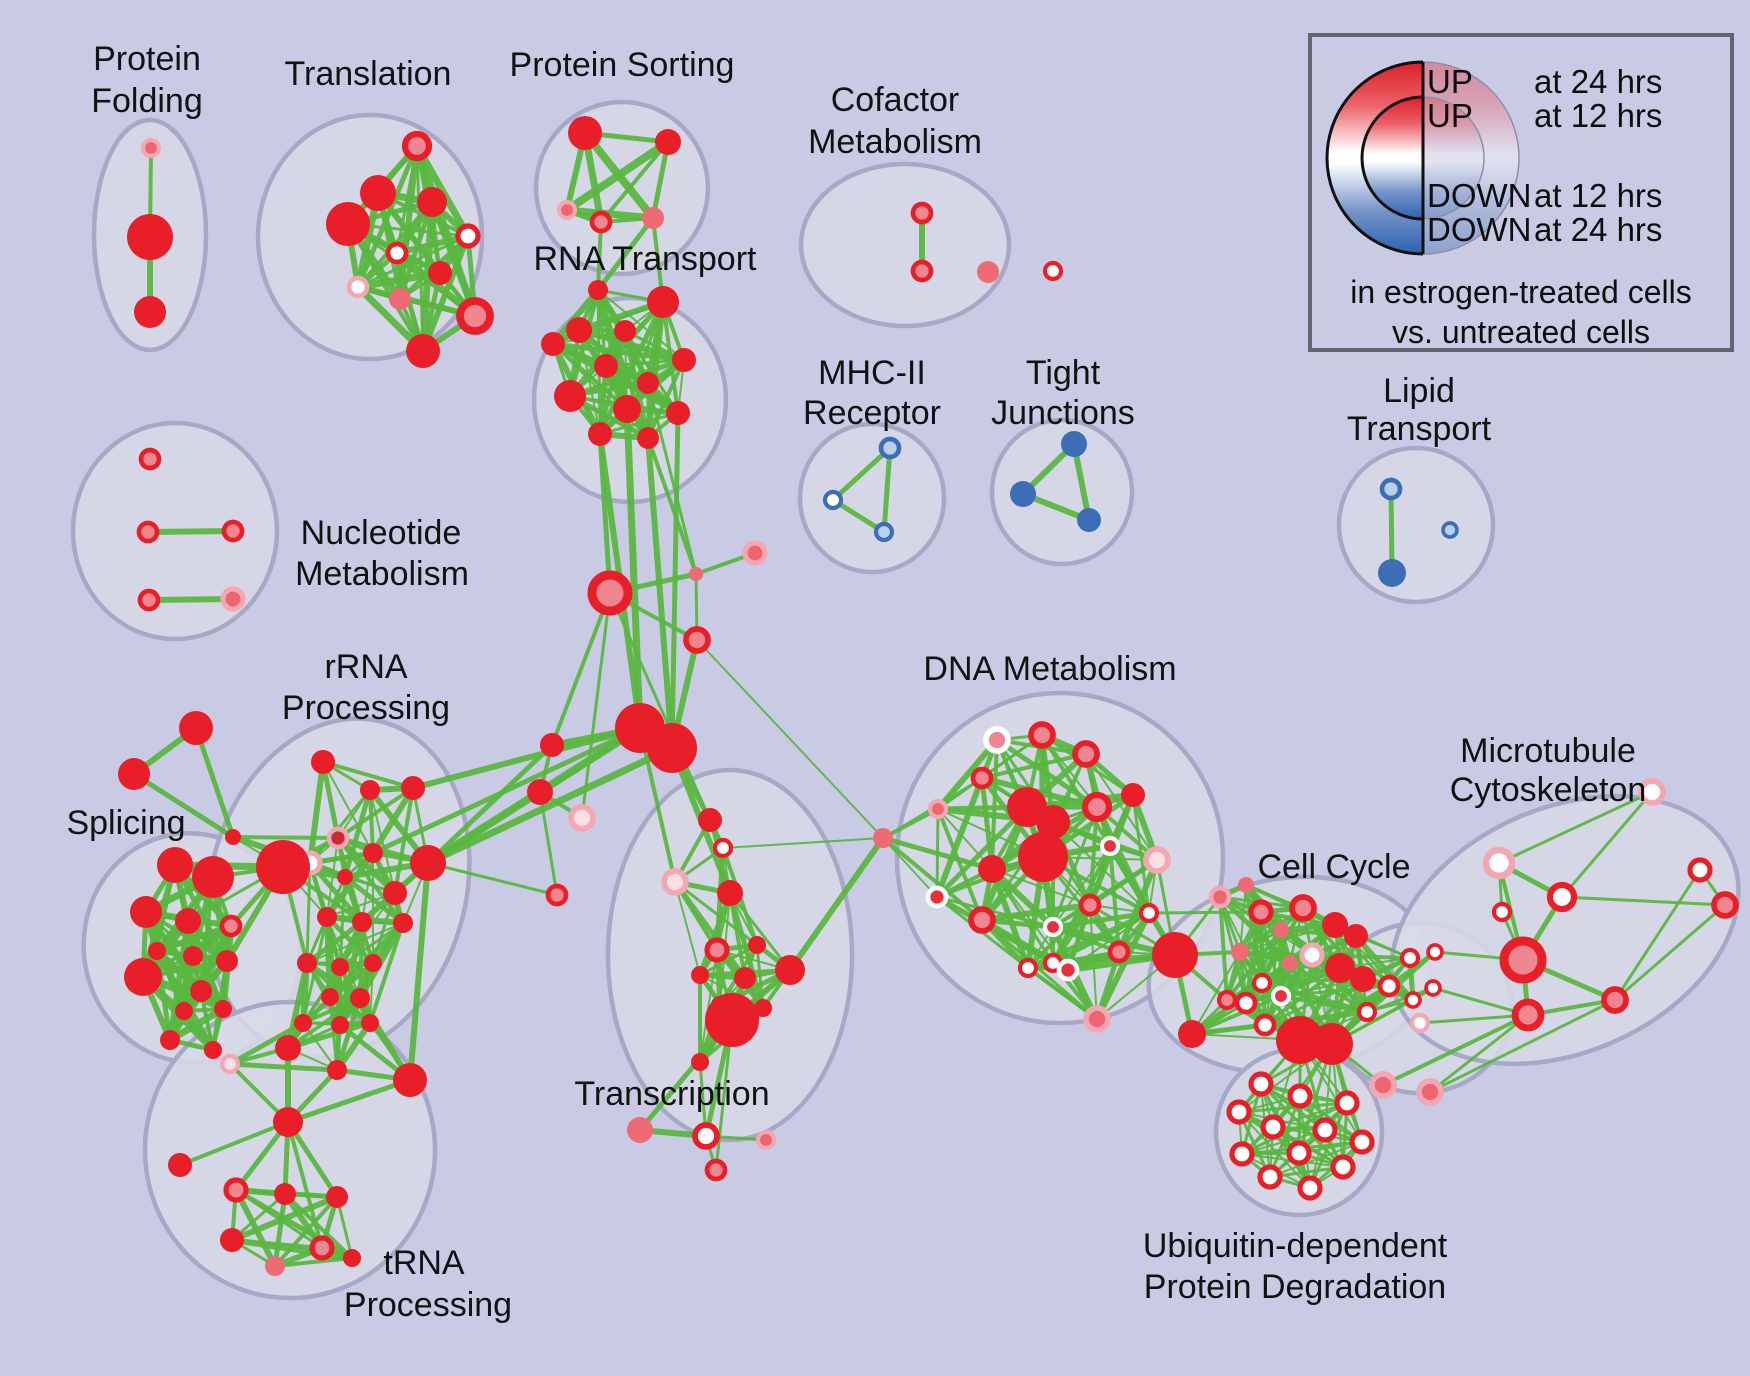  Describe the element at coordinates (861, 474) in the screenshot. I see `edge-mh0-mh1` at that location.